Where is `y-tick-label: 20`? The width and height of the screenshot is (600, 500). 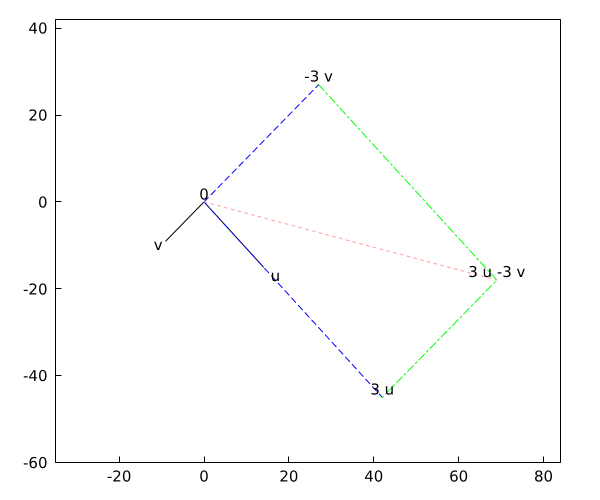
y-tick-label: 20 is located at coordinates (38, 115).